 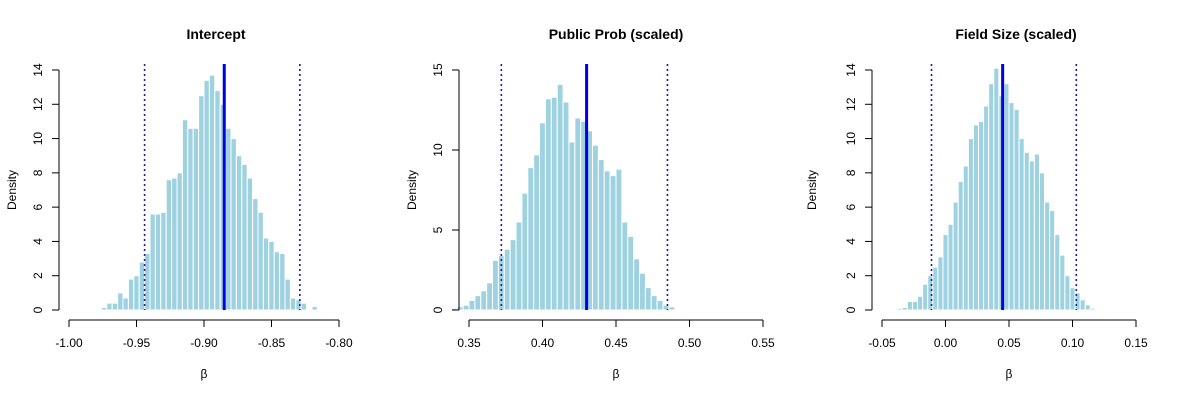 What do you see at coordinates (946, 343) in the screenshot?
I see `x-tick-label: 0.00` at bounding box center [946, 343].